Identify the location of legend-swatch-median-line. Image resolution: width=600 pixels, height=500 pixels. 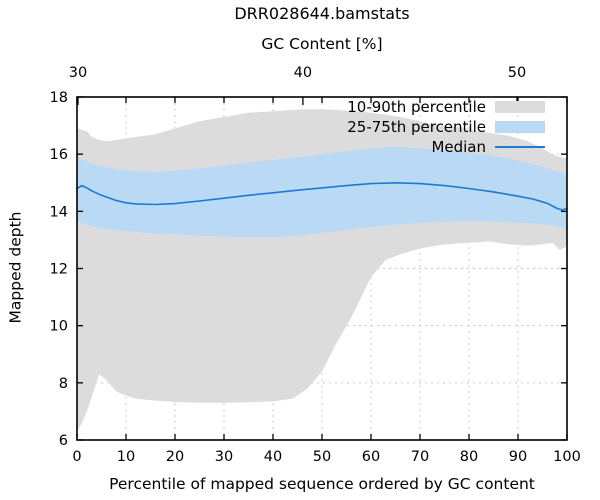
(520, 147).